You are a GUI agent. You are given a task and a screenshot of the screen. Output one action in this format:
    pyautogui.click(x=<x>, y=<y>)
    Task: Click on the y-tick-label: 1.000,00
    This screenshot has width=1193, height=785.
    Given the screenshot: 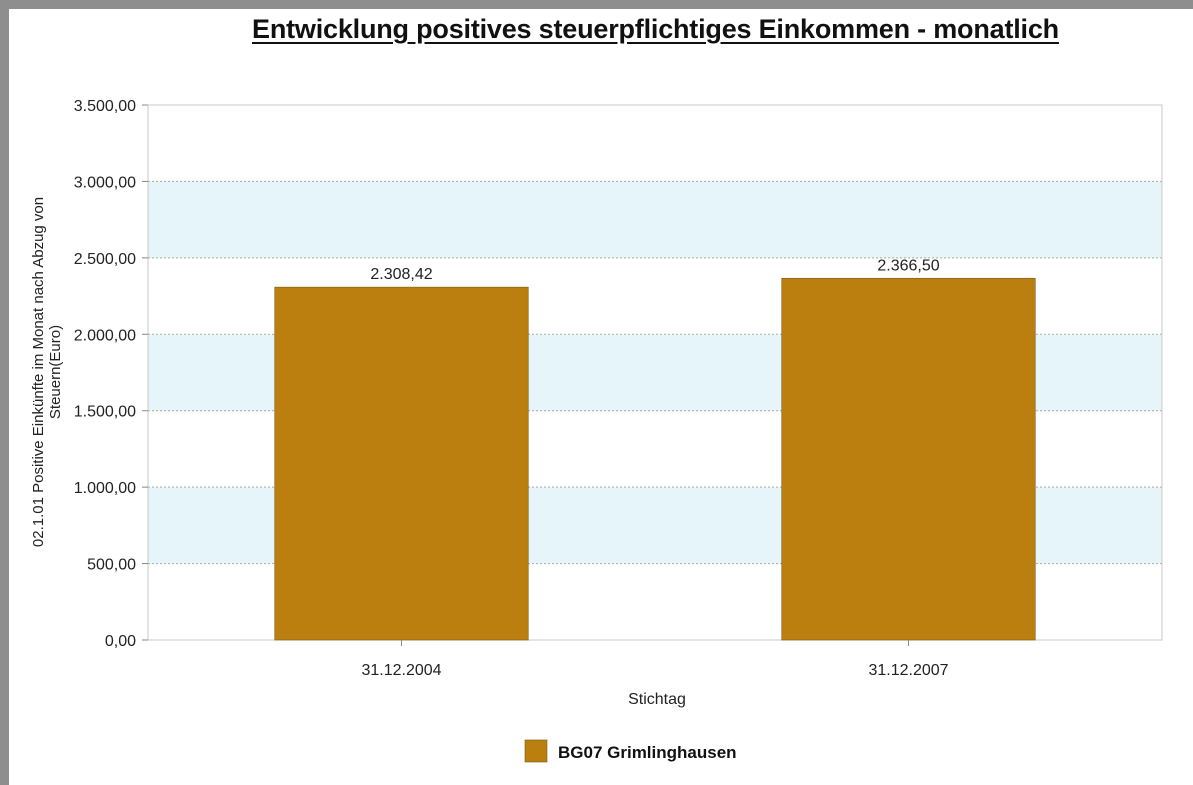 What is the action you would take?
    pyautogui.click(x=105, y=488)
    